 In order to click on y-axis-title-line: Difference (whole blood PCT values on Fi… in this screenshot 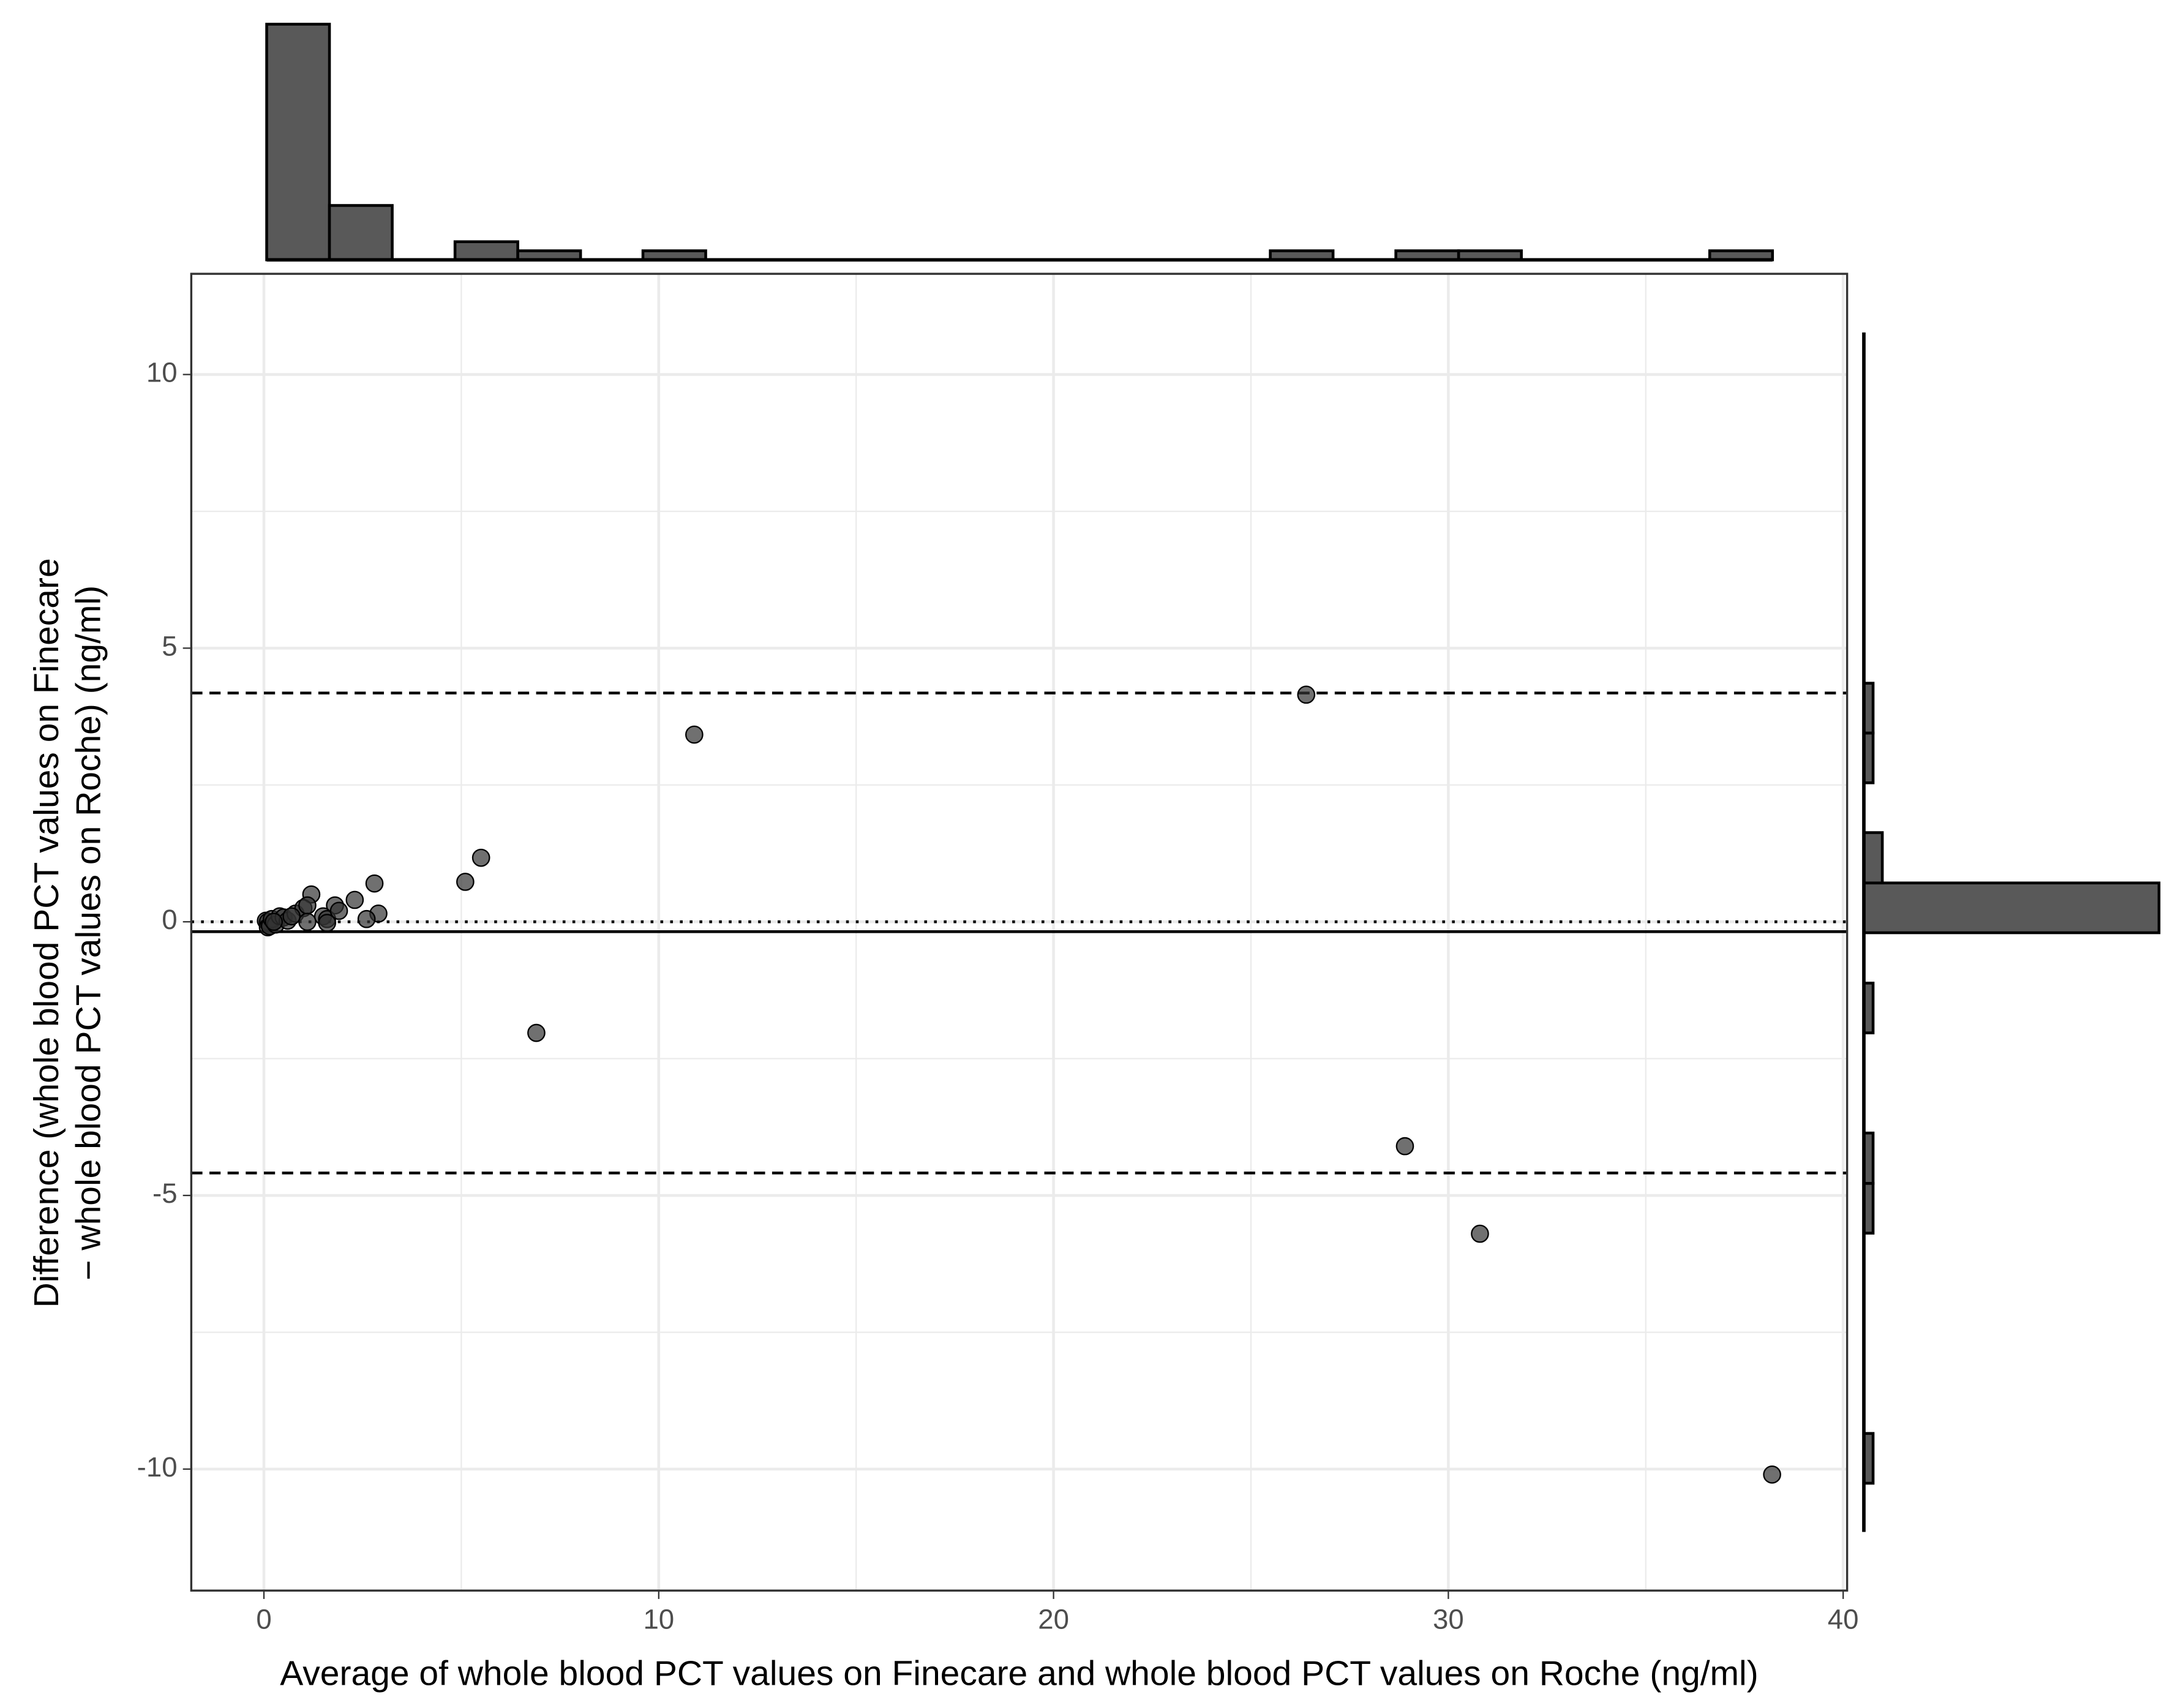, I will do `click(47, 933)`.